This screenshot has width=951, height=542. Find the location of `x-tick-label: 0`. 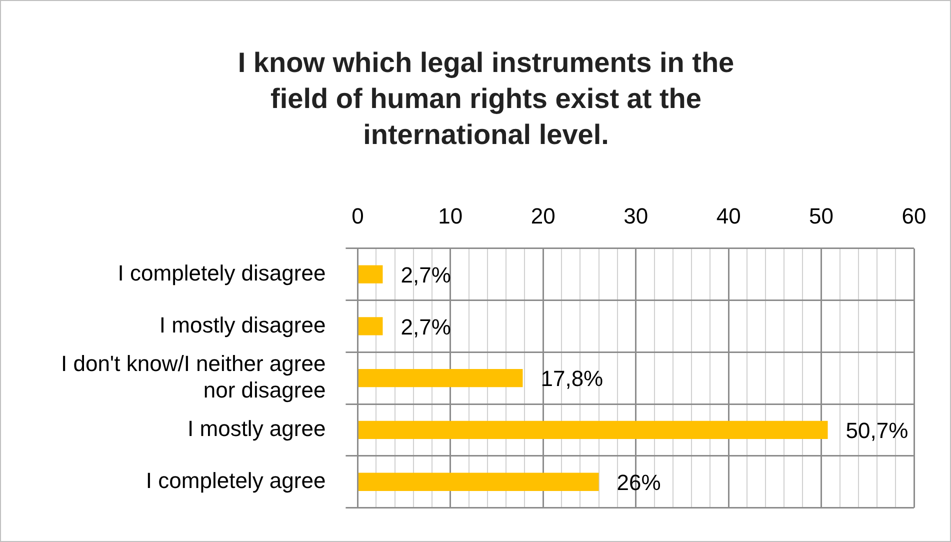

x-tick-label: 0 is located at coordinates (358, 215).